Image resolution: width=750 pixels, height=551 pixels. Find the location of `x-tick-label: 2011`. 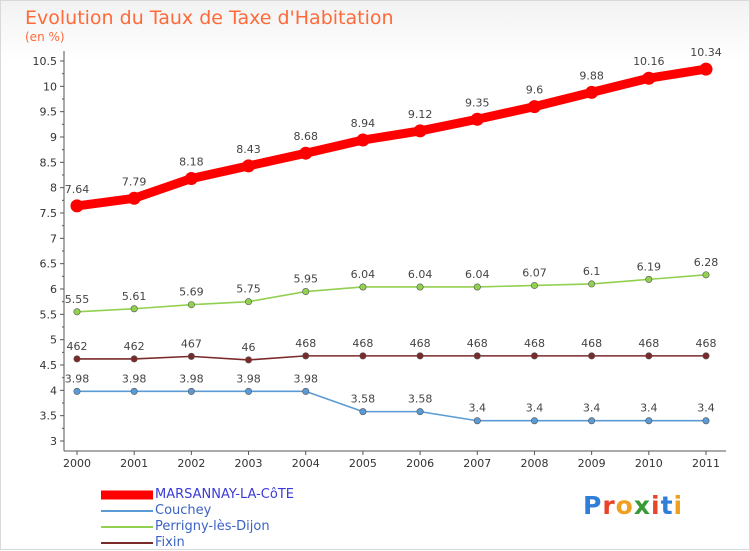

x-tick-label: 2011 is located at coordinates (706, 463).